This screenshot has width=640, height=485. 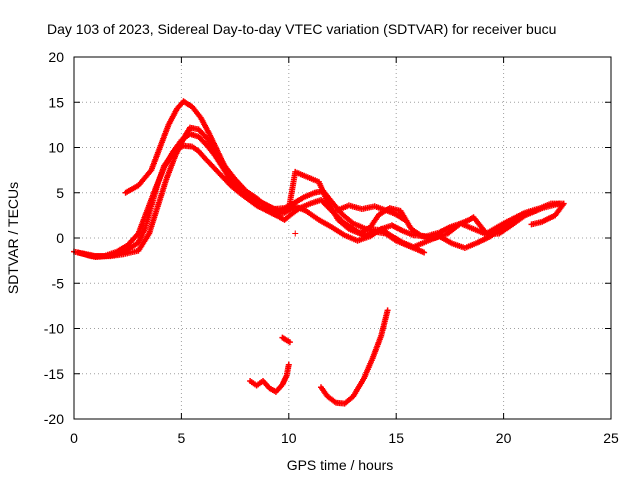 I want to click on x-tick-label: 10, so click(x=289, y=438).